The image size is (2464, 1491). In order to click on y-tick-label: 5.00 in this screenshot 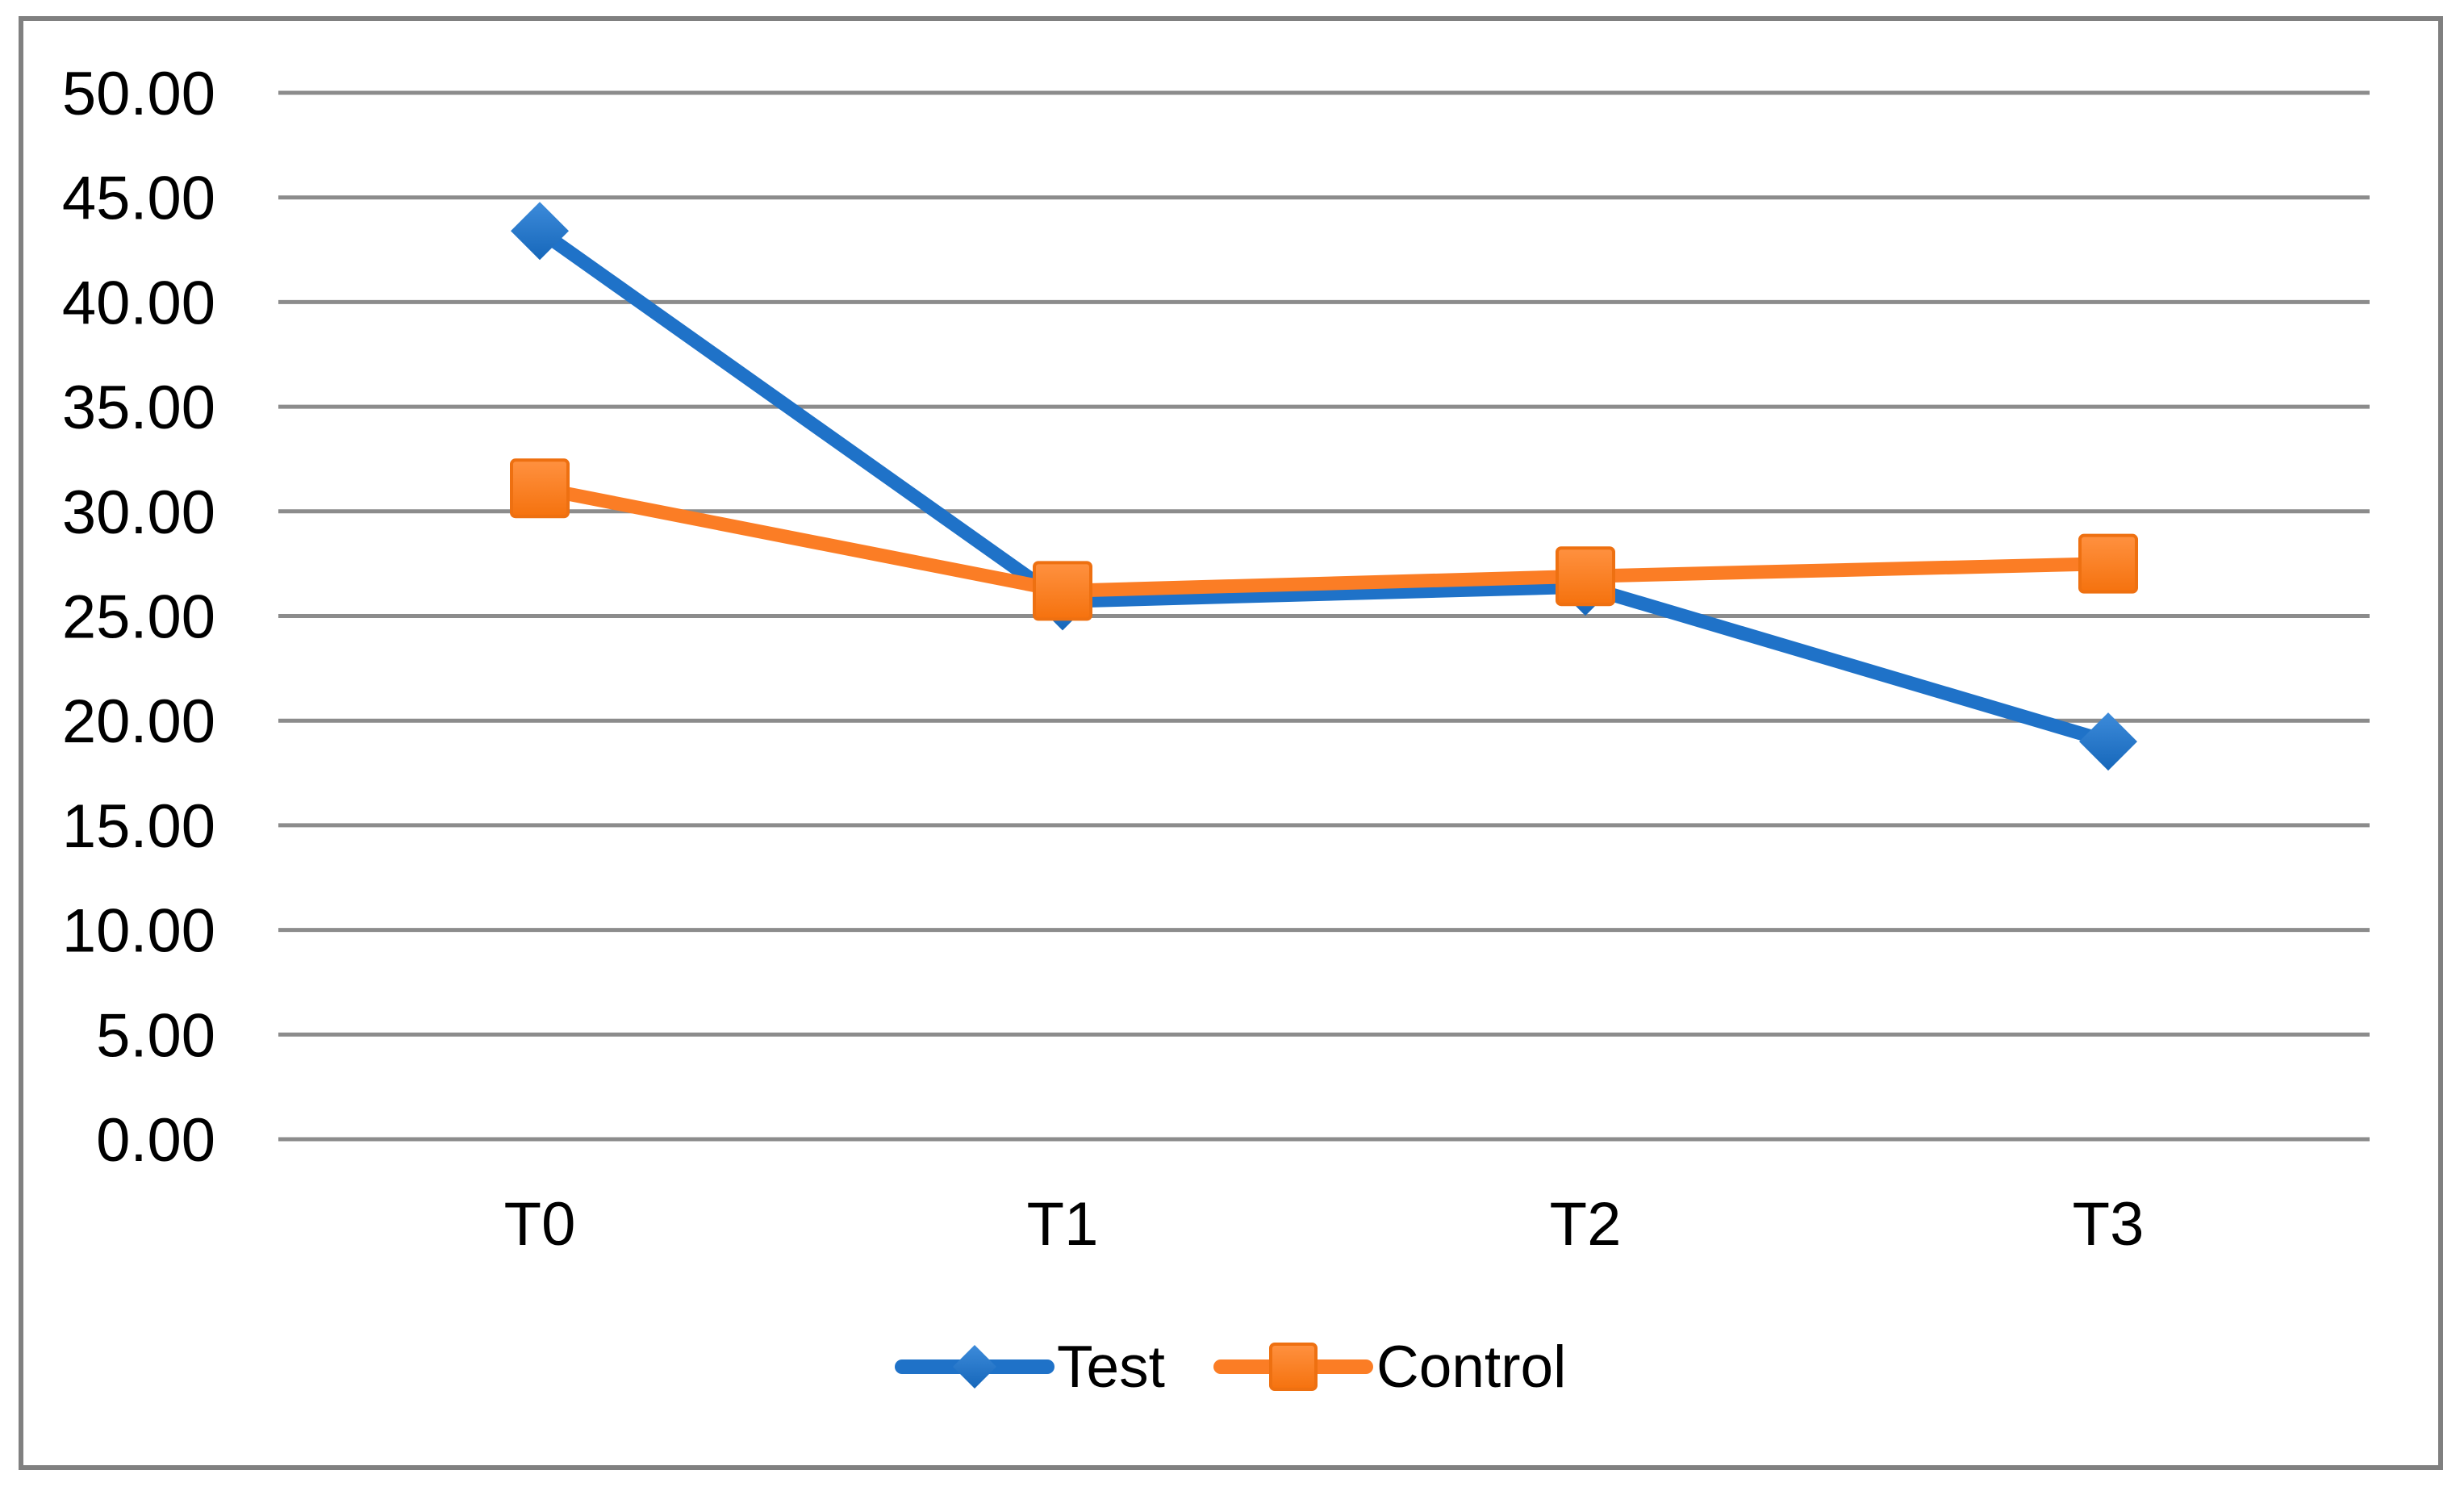, I will do `click(155, 1035)`.